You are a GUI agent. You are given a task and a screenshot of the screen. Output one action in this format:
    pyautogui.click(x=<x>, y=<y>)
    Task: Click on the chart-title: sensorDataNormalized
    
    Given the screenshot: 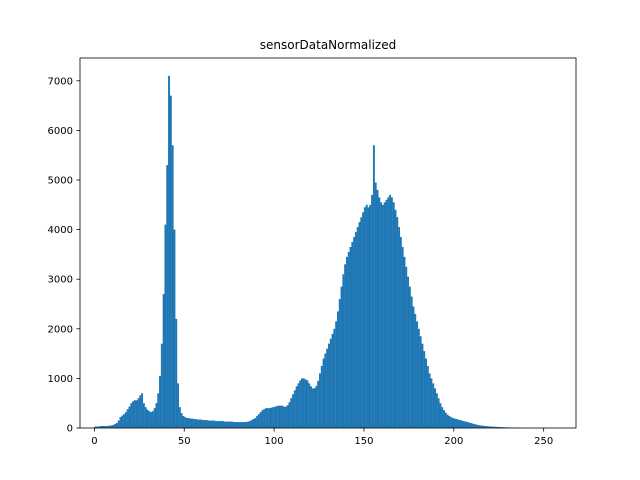 What is the action you would take?
    pyautogui.click(x=328, y=45)
    